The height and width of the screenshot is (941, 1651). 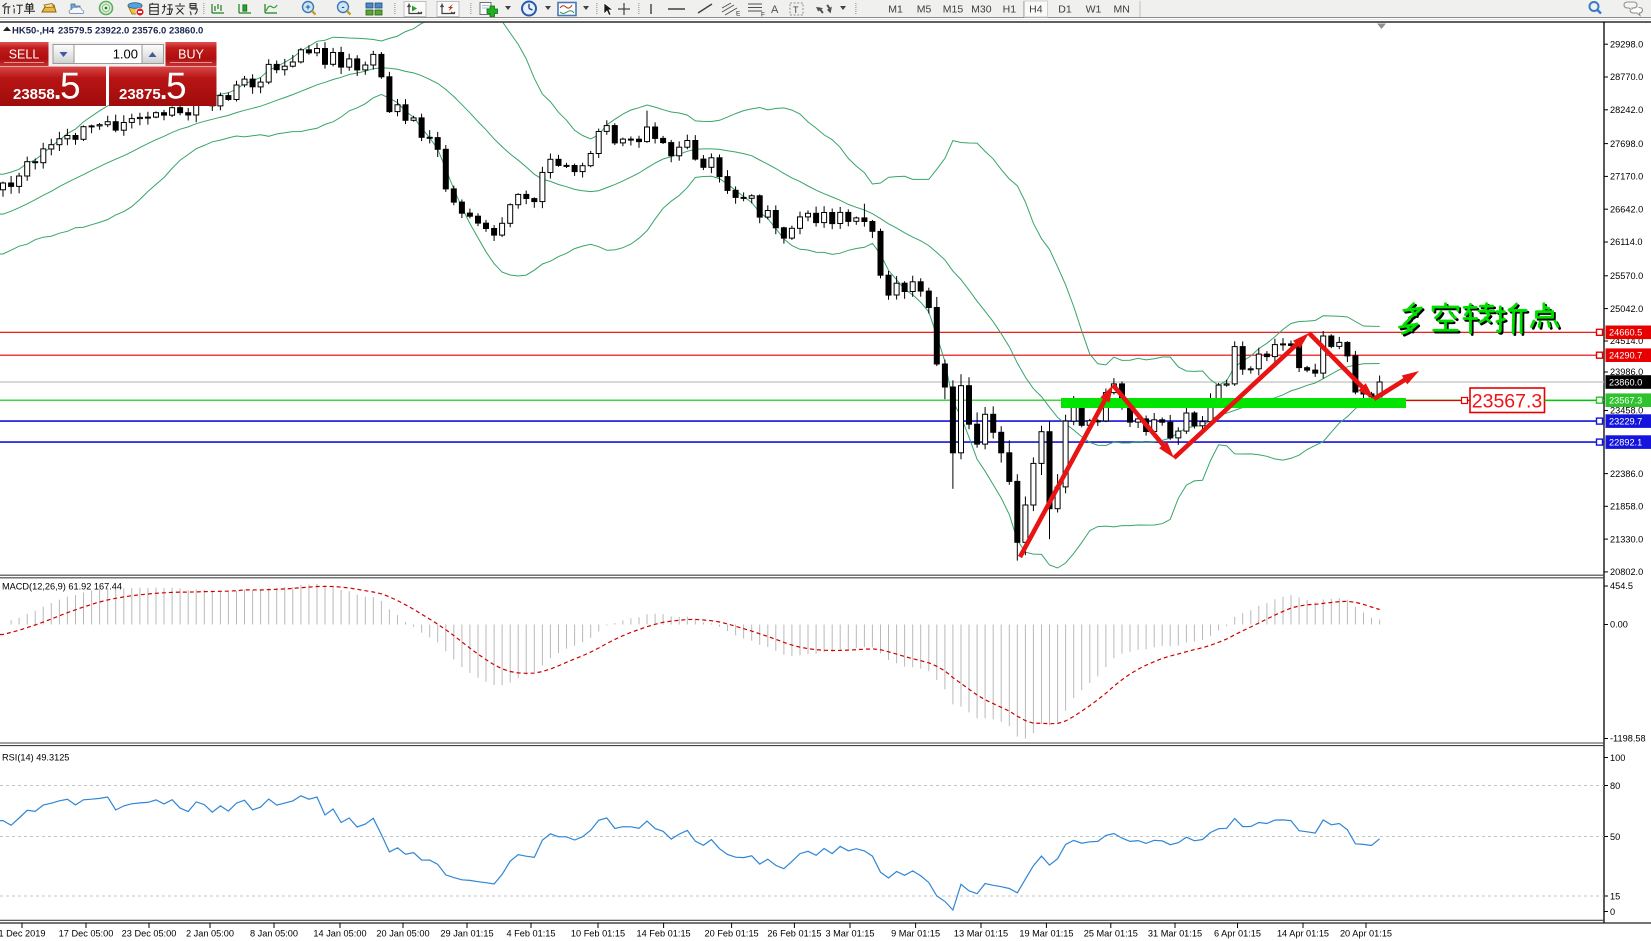 I want to click on svg-text: W1, so click(x=1094, y=10).